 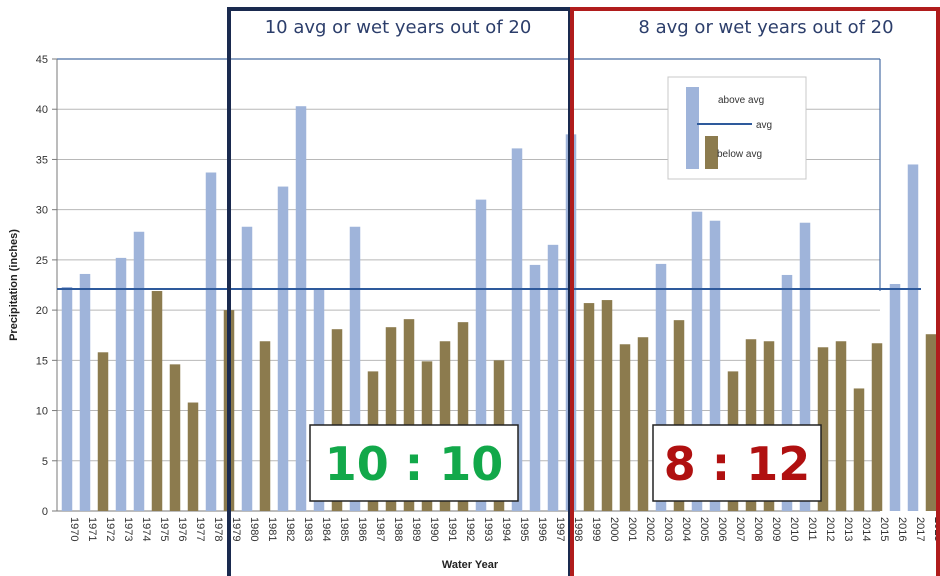 What do you see at coordinates (42, 160) in the screenshot?
I see `y-tick-label: 35` at bounding box center [42, 160].